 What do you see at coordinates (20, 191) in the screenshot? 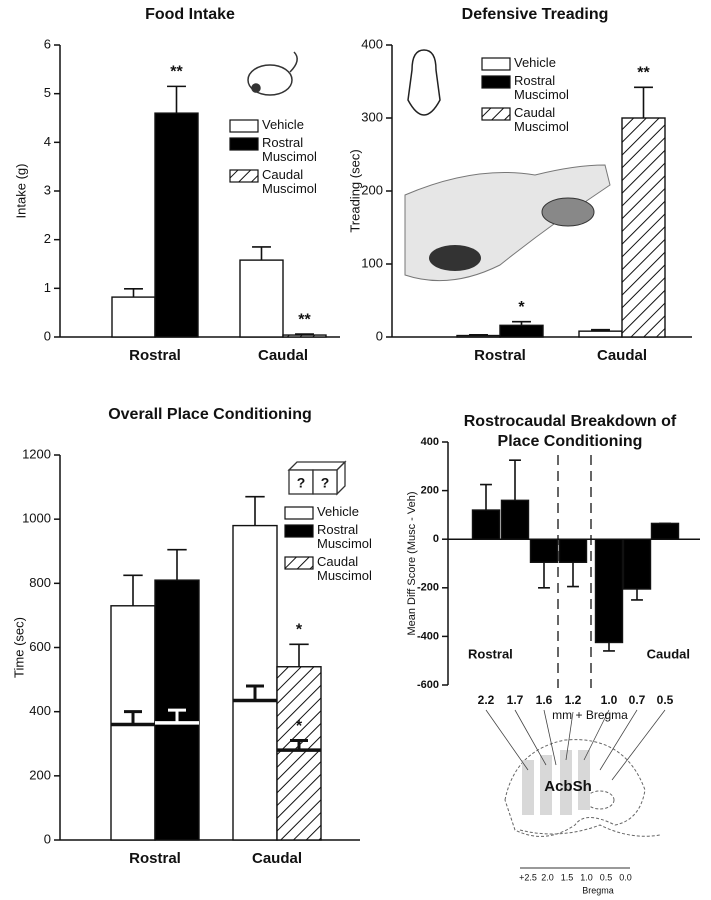
I see `y-axis-label: Intake (g)` at bounding box center [20, 191].